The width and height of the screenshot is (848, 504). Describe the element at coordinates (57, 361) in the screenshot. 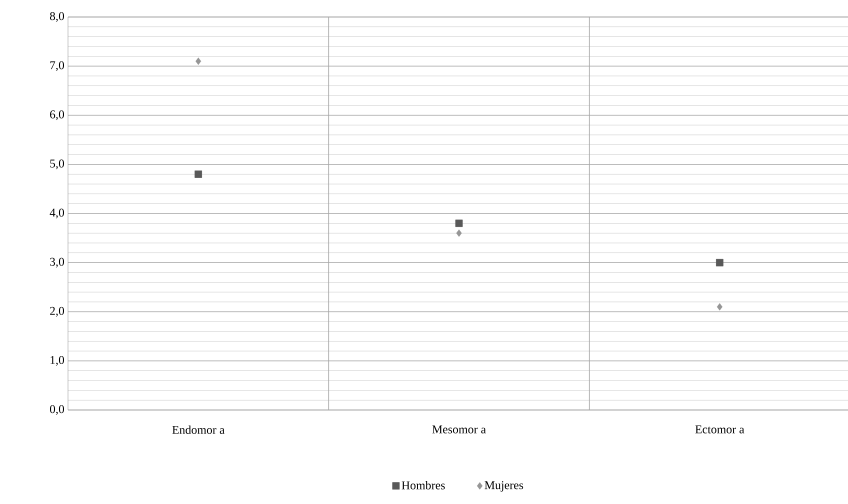

I see `y-tick-label: 1,0` at that location.